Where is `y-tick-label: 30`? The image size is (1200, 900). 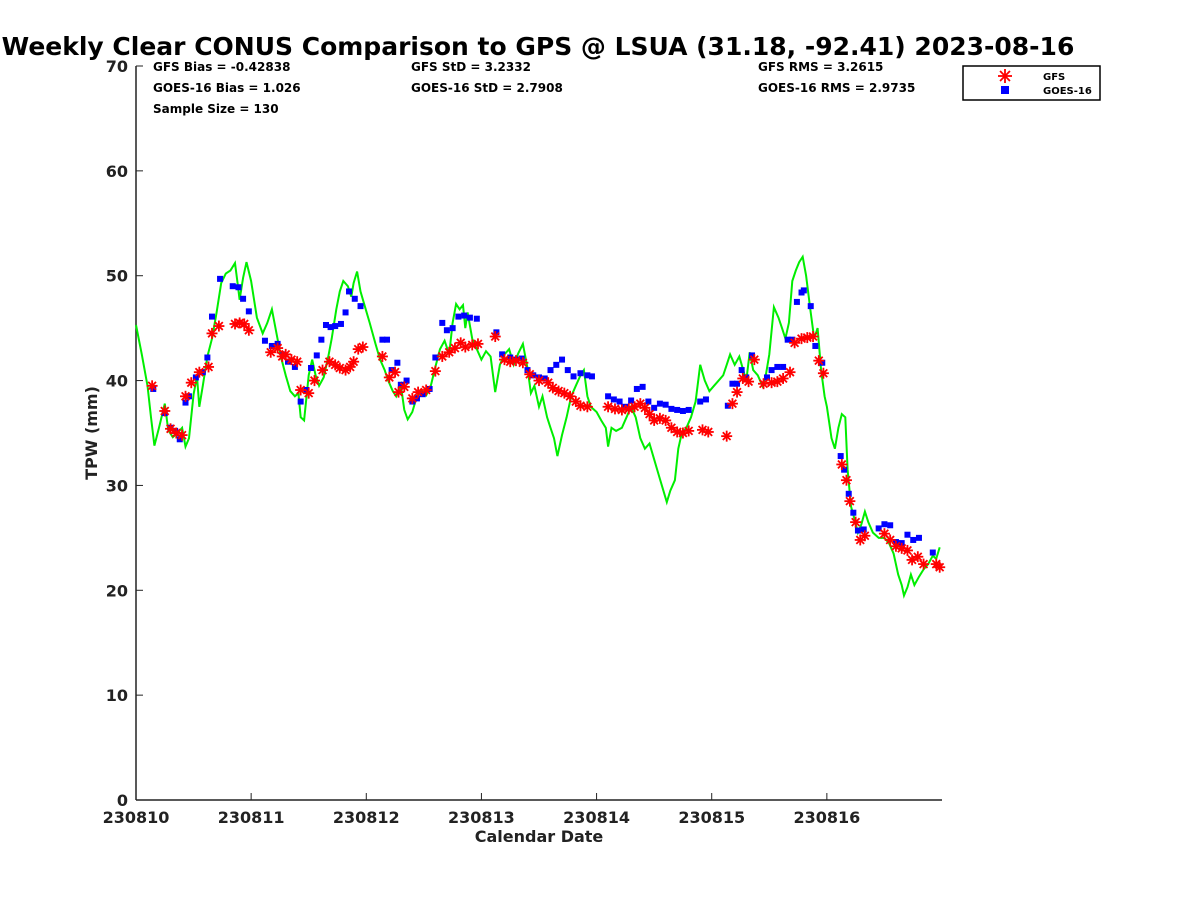
y-tick-label: 30 is located at coordinates (117, 485).